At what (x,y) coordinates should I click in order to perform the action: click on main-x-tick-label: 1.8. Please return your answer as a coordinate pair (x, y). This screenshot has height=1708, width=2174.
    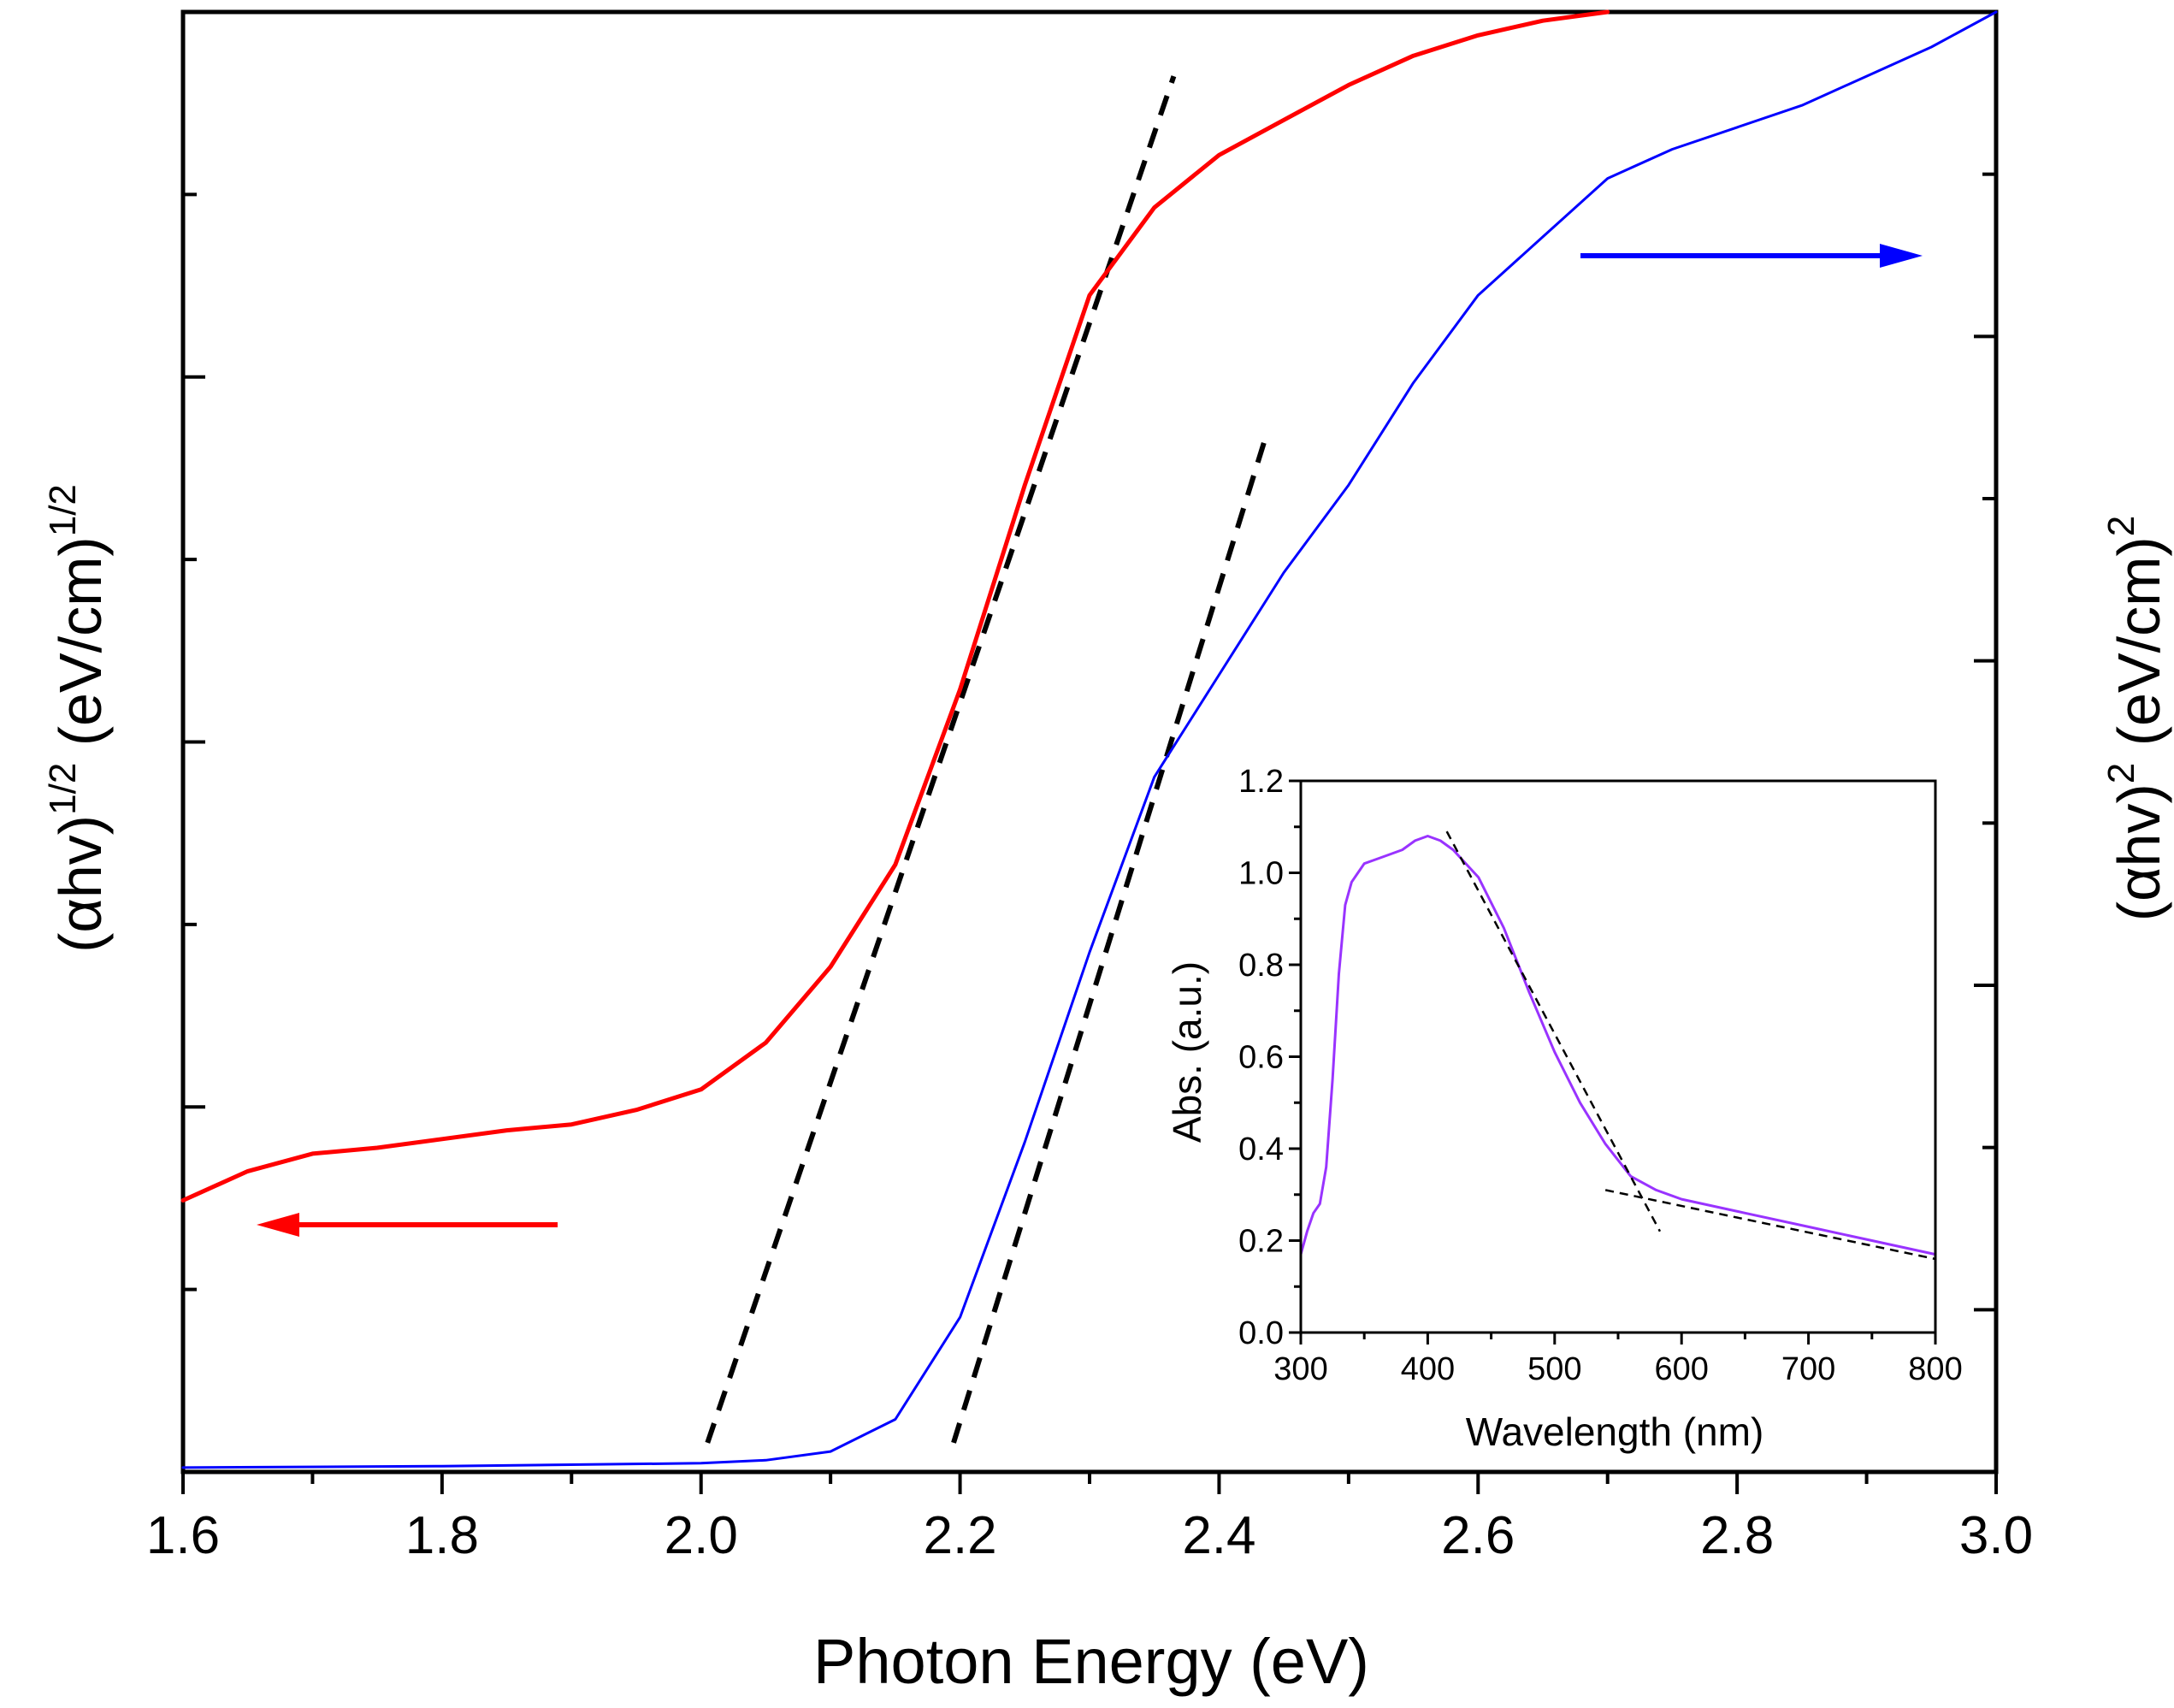
    Looking at the image, I should click on (442, 1535).